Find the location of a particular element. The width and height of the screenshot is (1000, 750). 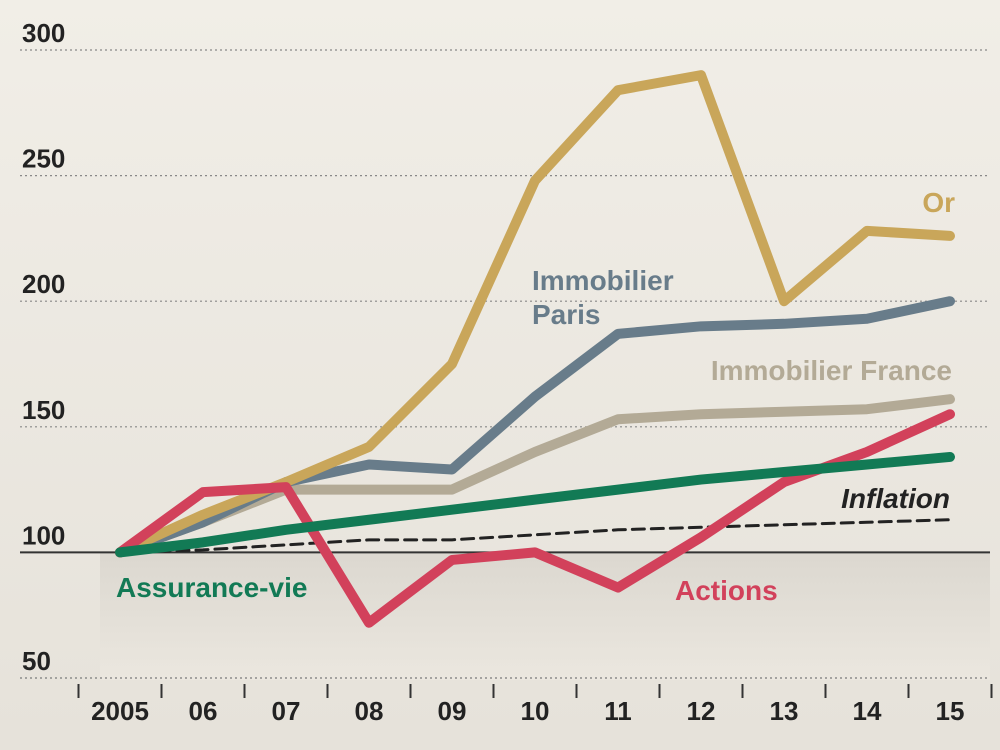

series-label-inflation: Inflation is located at coordinates (895, 498).